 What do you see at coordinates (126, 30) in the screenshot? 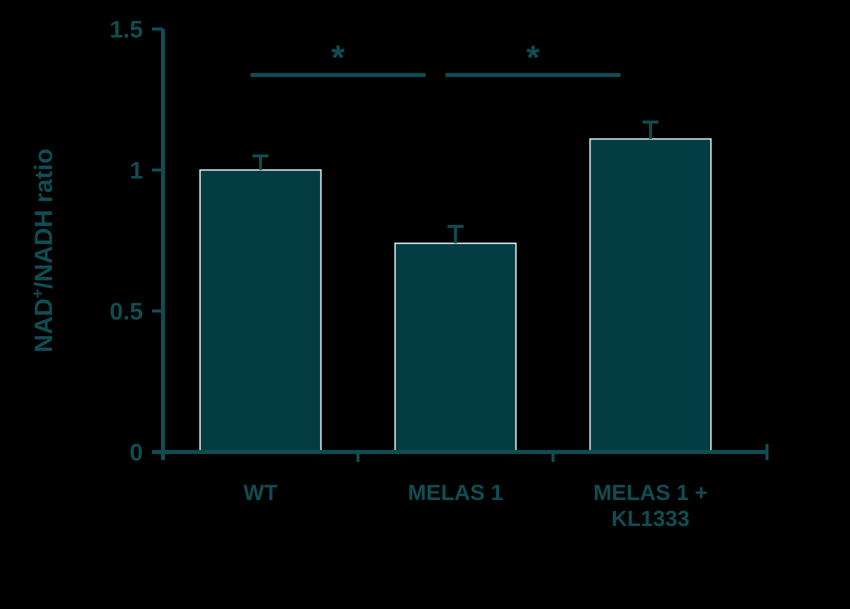
I see `y-tick-label: 1.5` at bounding box center [126, 30].